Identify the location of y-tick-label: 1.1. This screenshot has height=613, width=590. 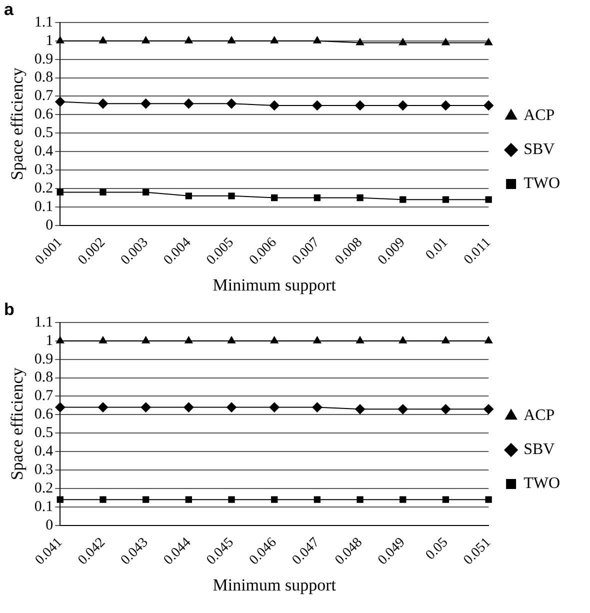
(44, 322).